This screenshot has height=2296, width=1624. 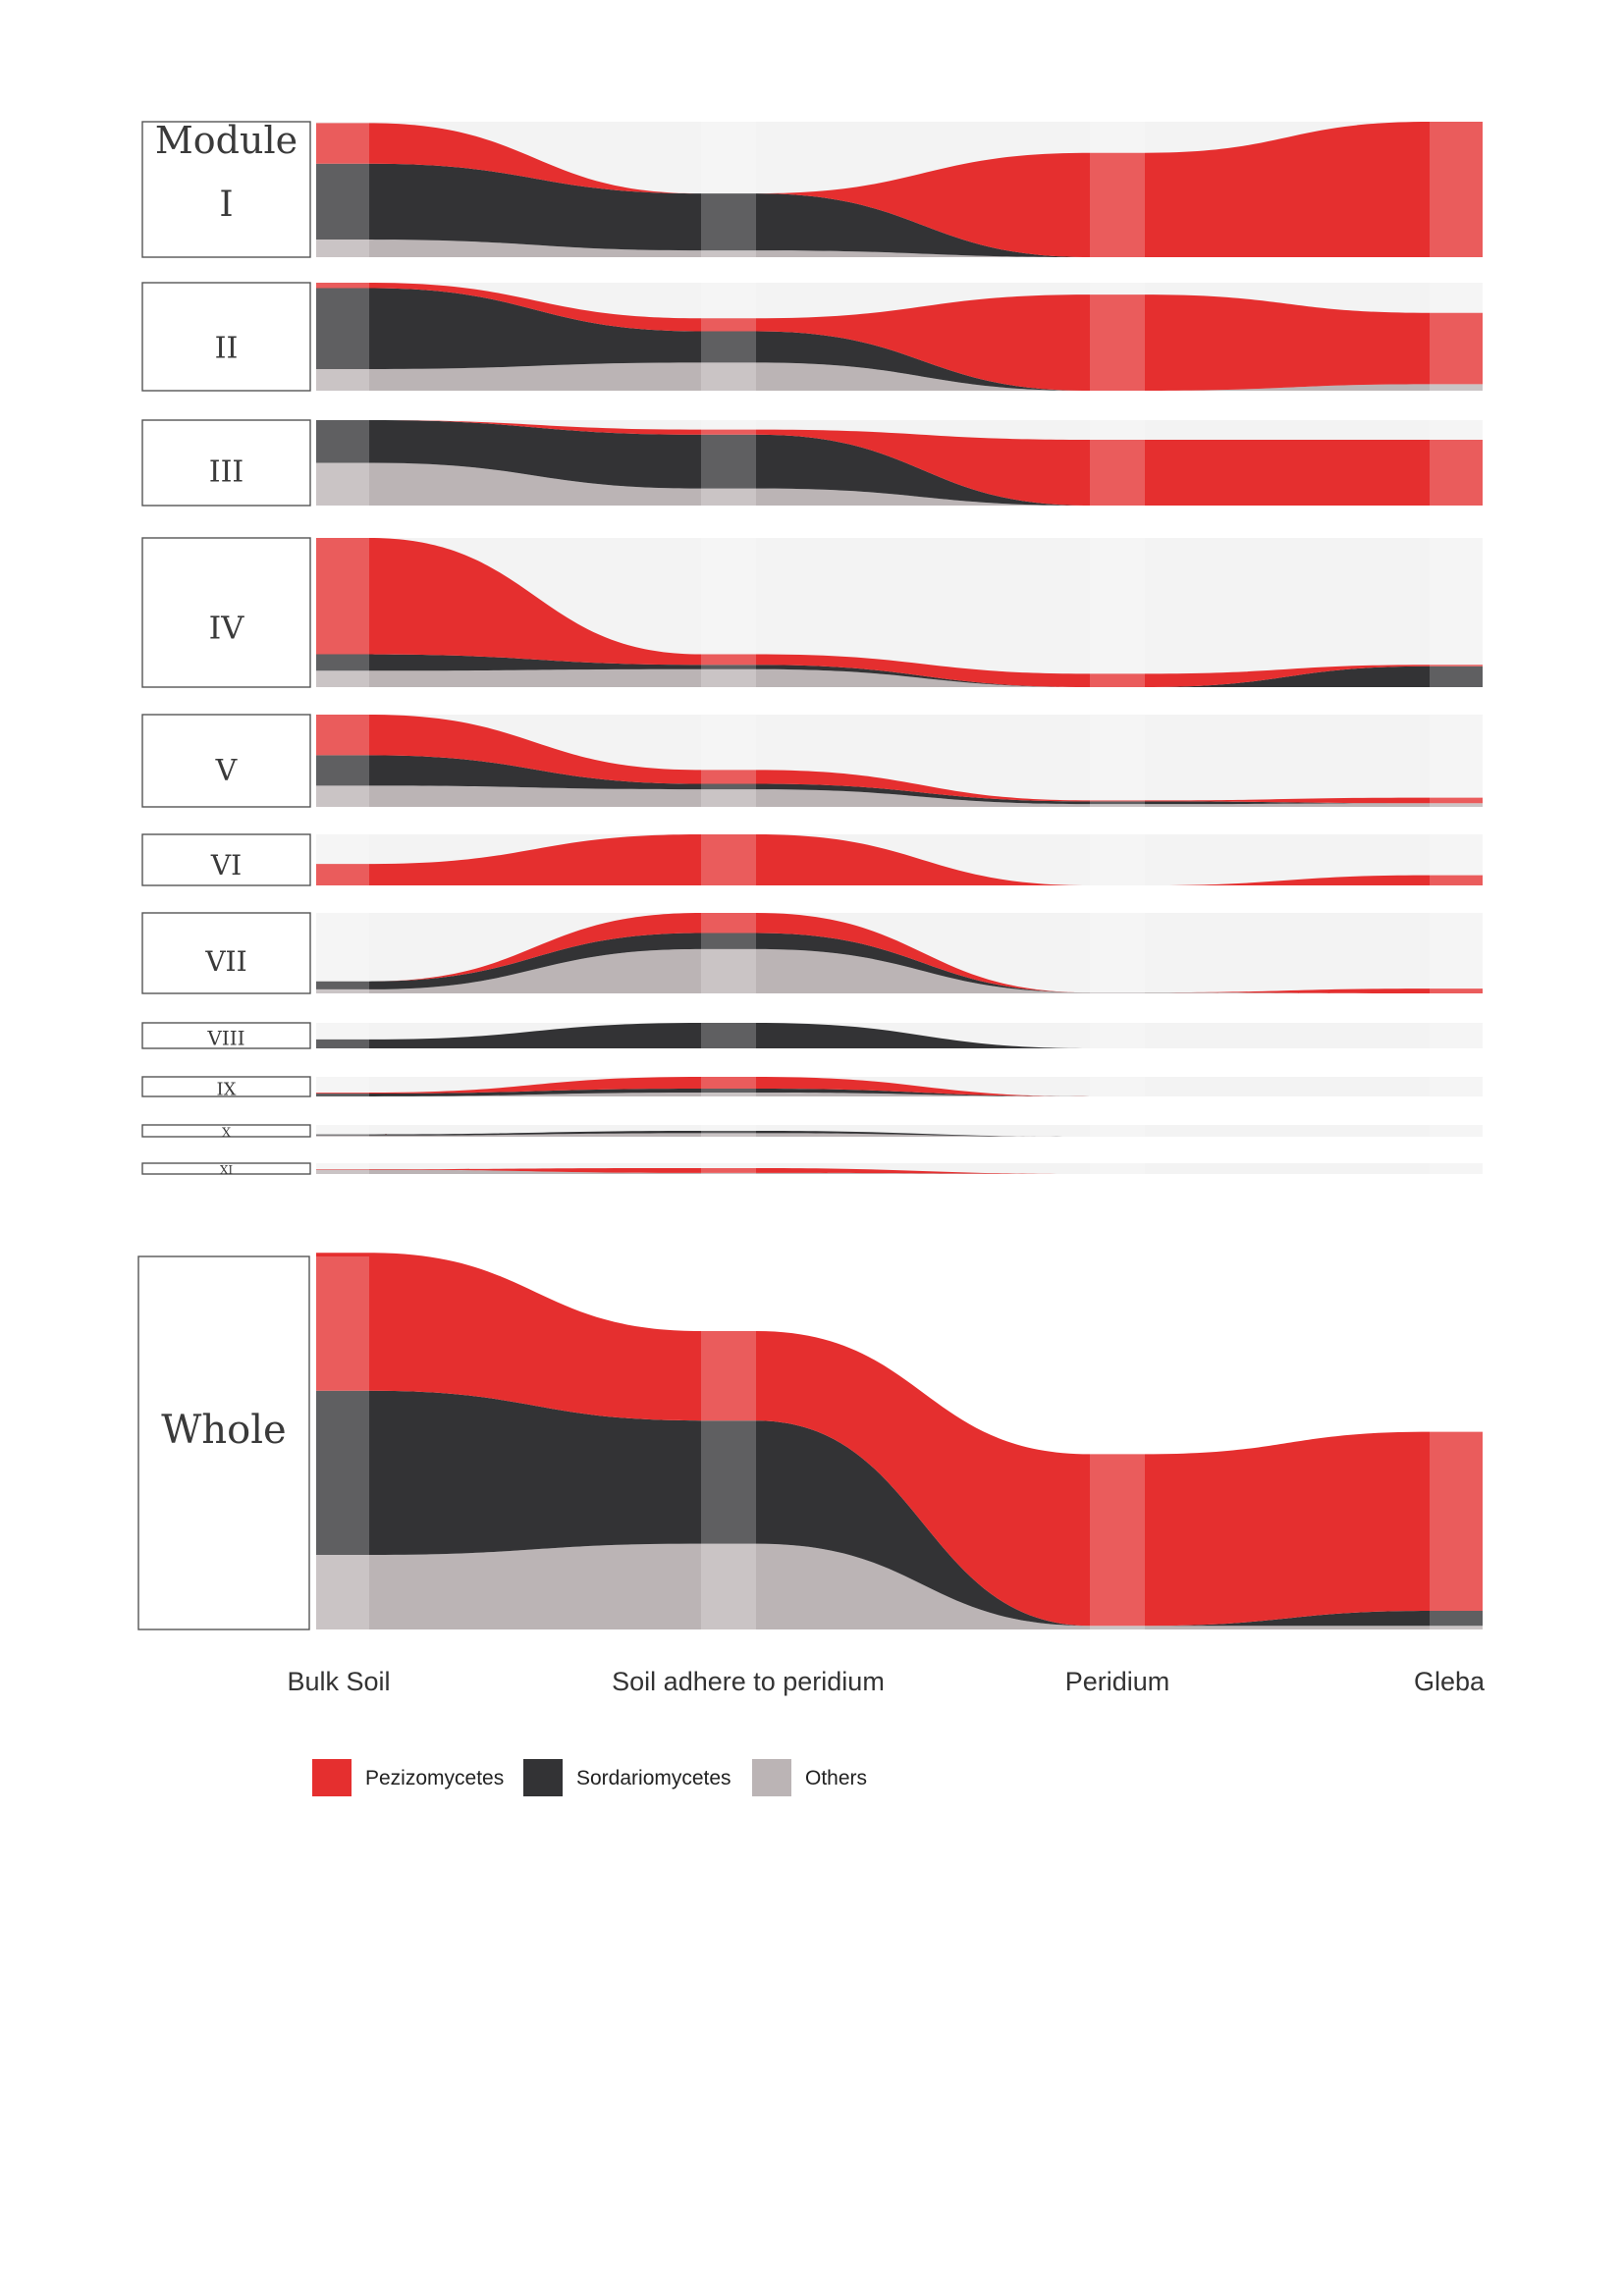 What do you see at coordinates (225, 1039) in the screenshot?
I see `module-label: VIII` at bounding box center [225, 1039].